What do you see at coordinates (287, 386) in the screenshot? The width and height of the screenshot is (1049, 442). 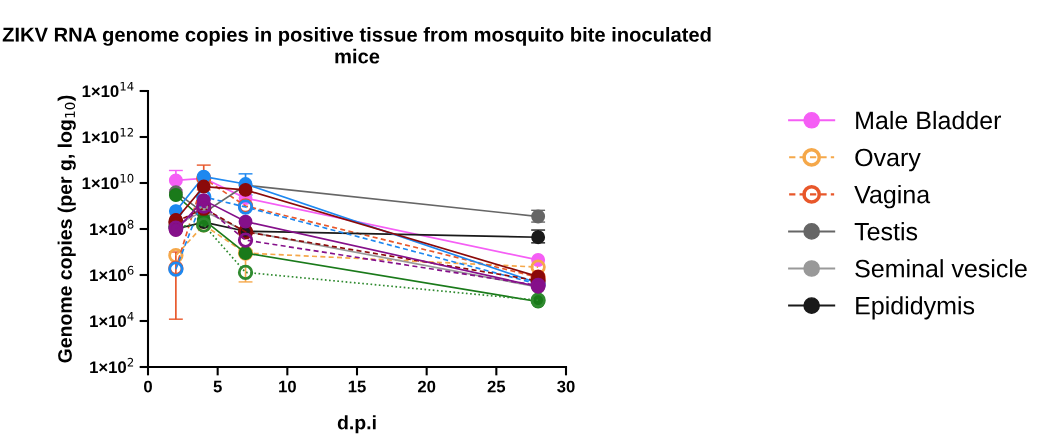 I see `x-tick-label: 10` at bounding box center [287, 386].